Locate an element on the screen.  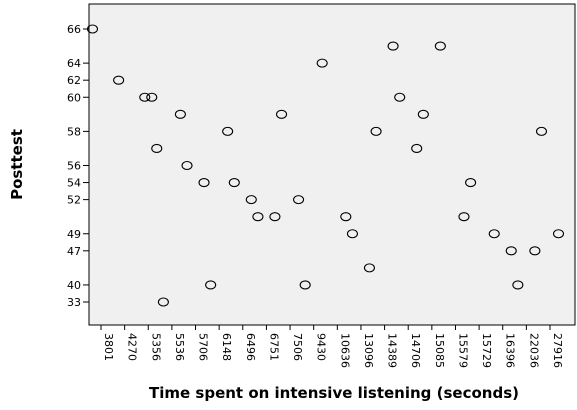
x-tick-label: 14706 is located at coordinates (415, 350).